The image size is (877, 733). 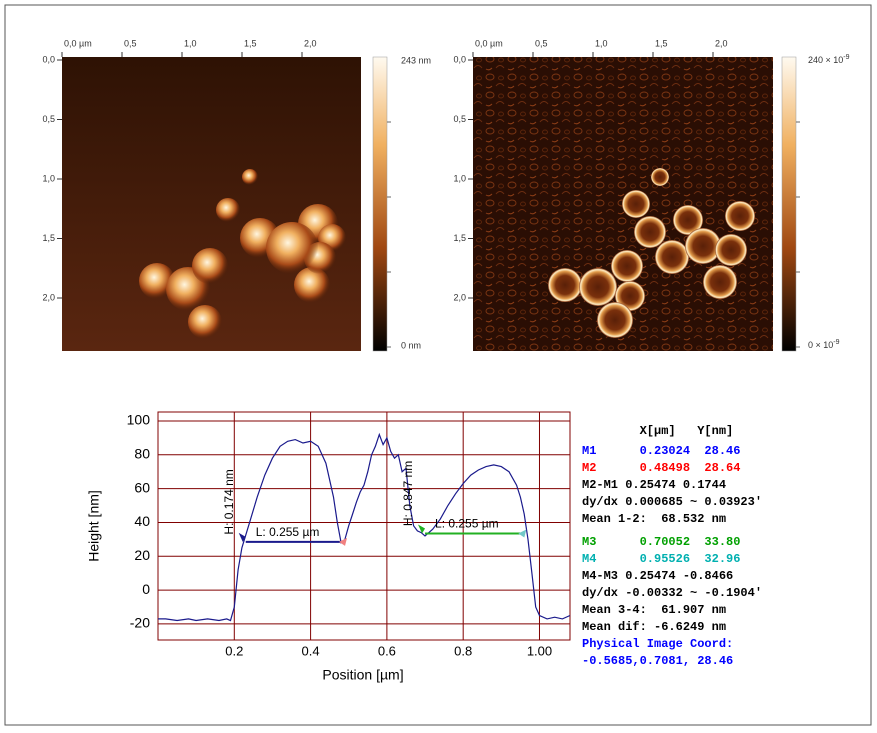 What do you see at coordinates (140, 623) in the screenshot?
I see `y-tick-label: -20` at bounding box center [140, 623].